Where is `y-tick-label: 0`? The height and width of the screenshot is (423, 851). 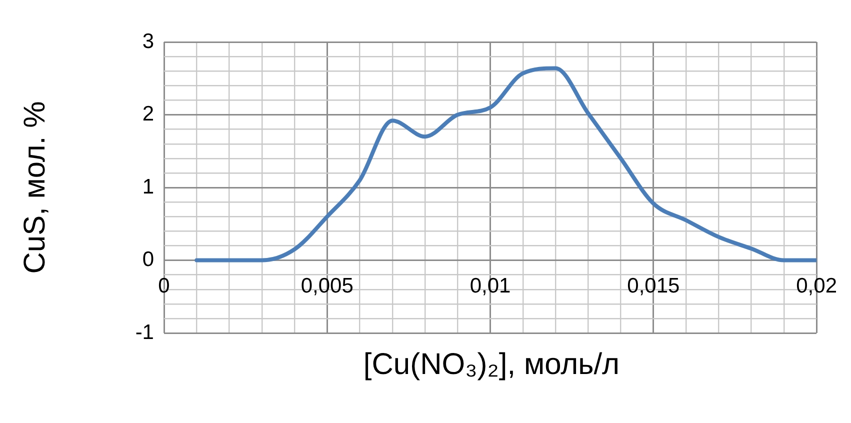
y-tick-label: 0 is located at coordinates (148, 260).